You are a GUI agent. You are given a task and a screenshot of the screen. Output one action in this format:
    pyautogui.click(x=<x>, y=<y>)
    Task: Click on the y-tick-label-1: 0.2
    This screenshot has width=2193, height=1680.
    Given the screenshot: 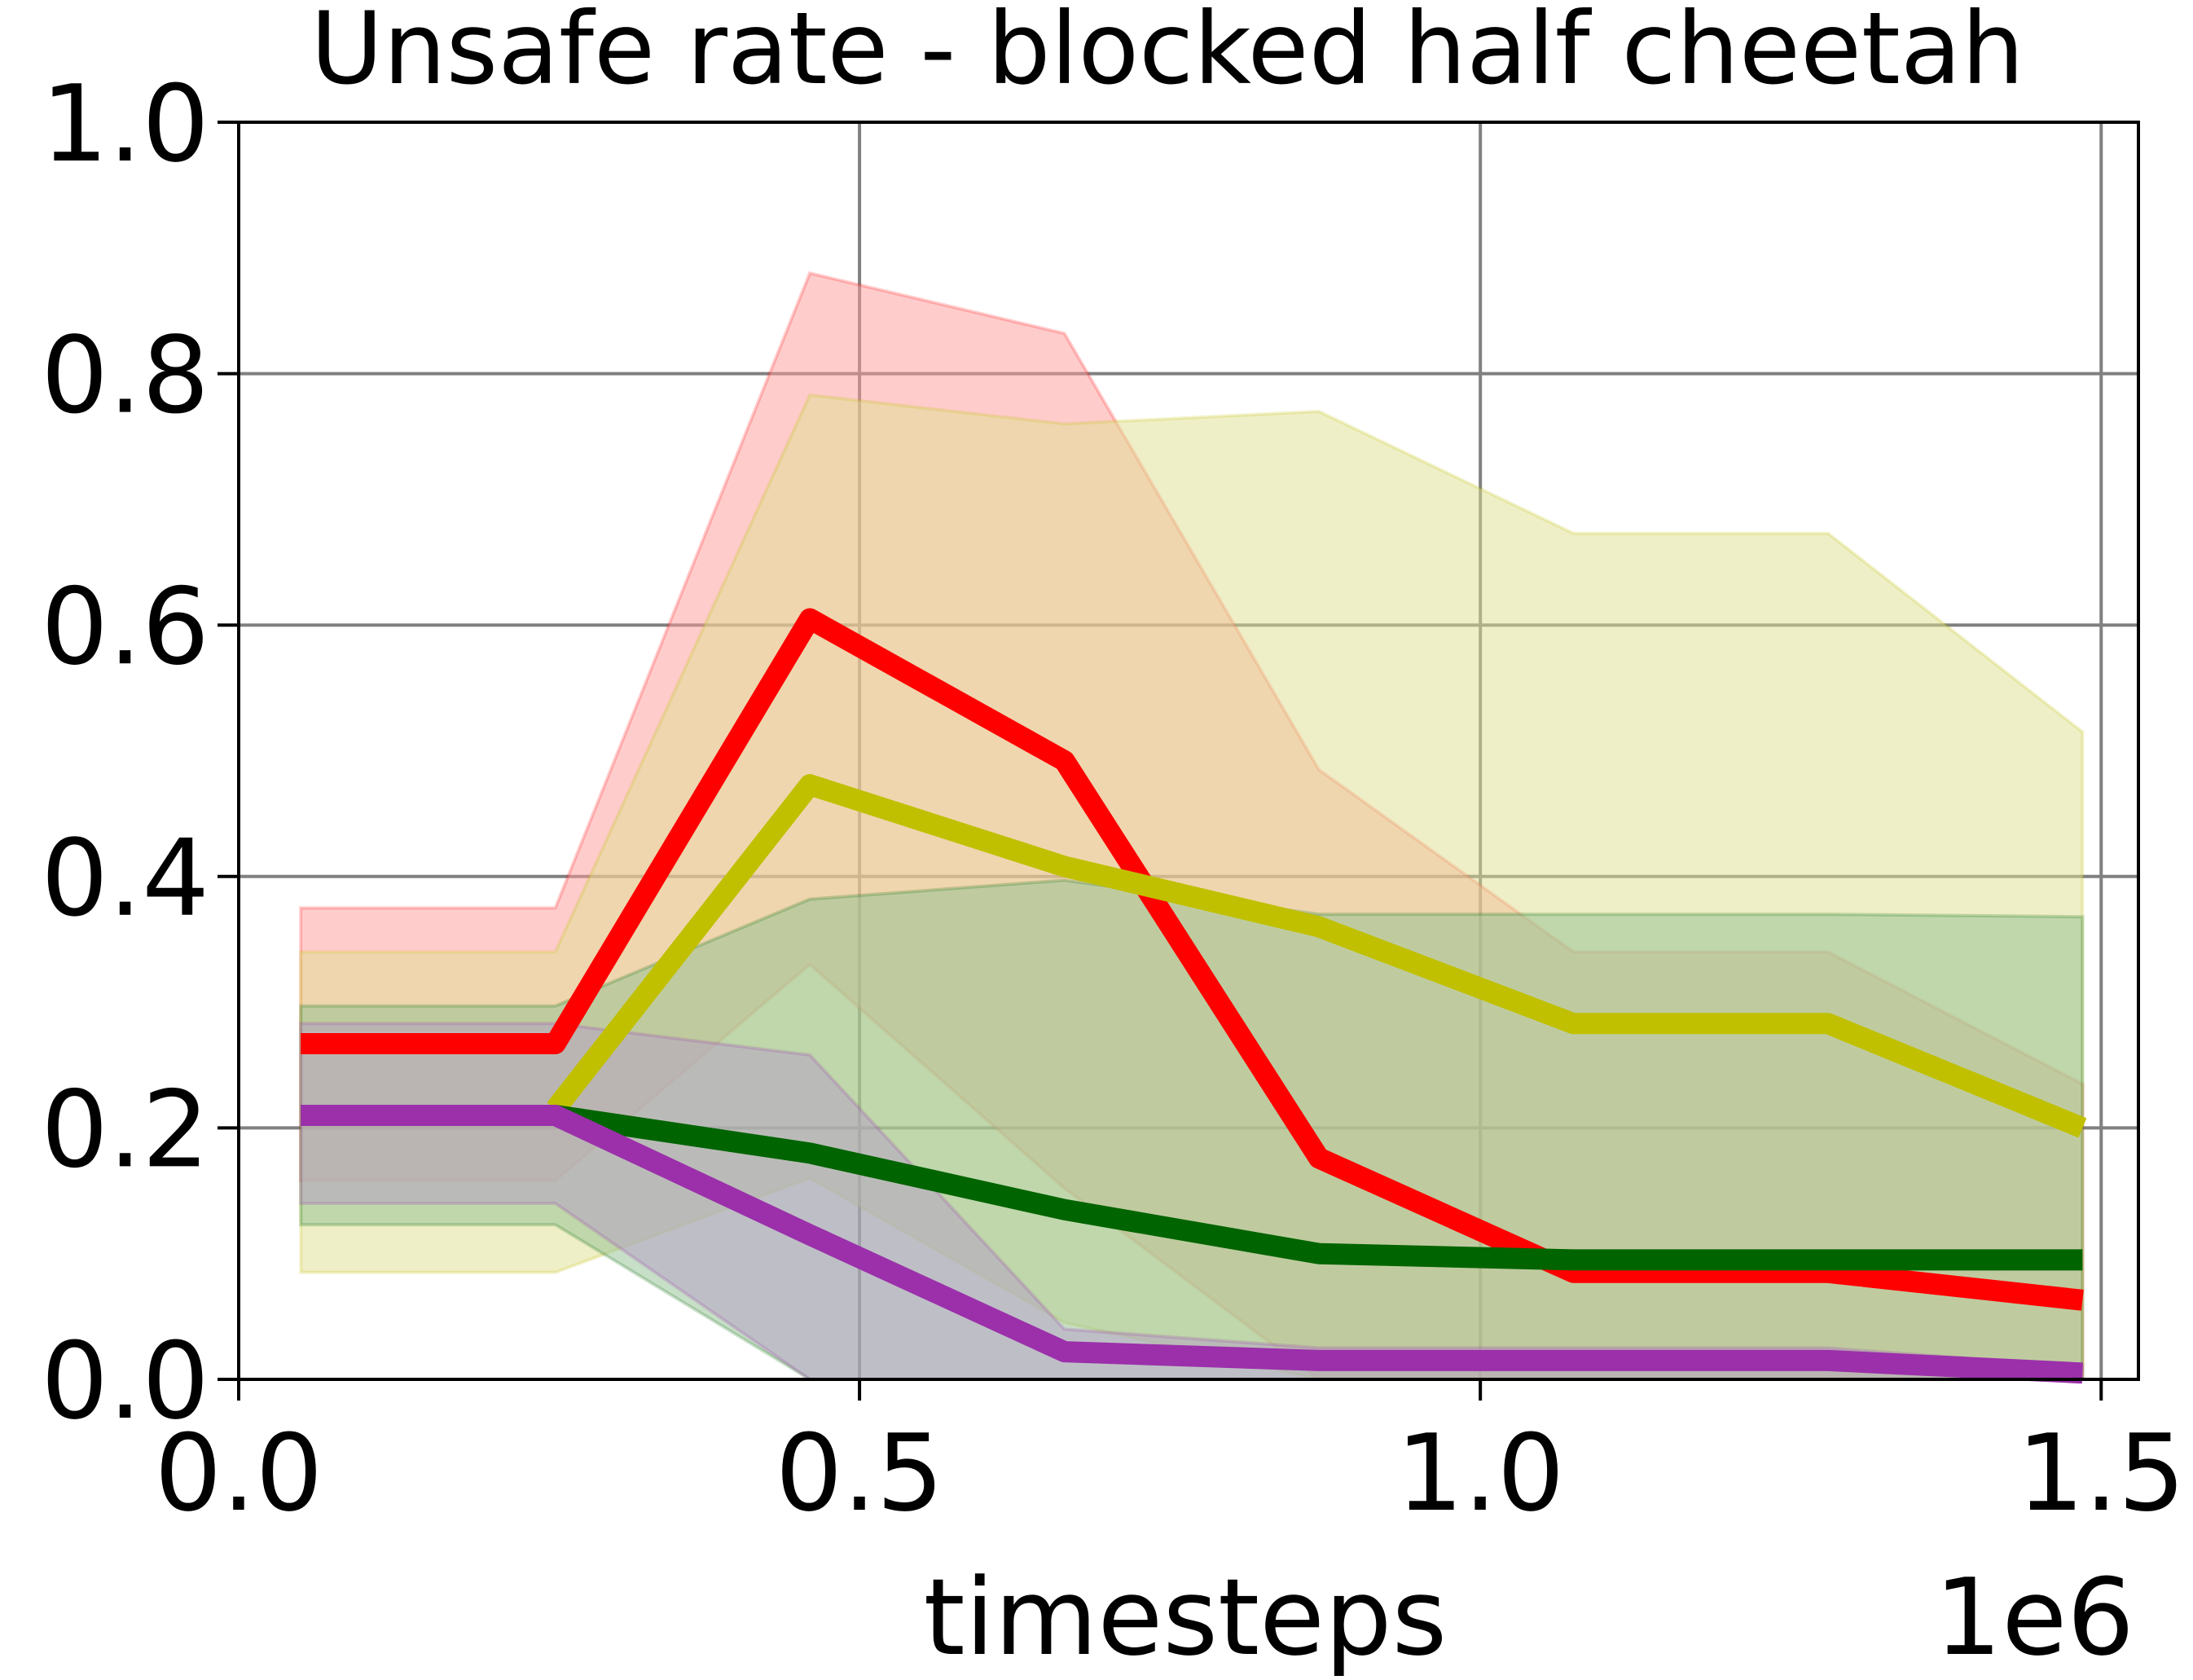 What is the action you would take?
    pyautogui.click(x=125, y=1129)
    